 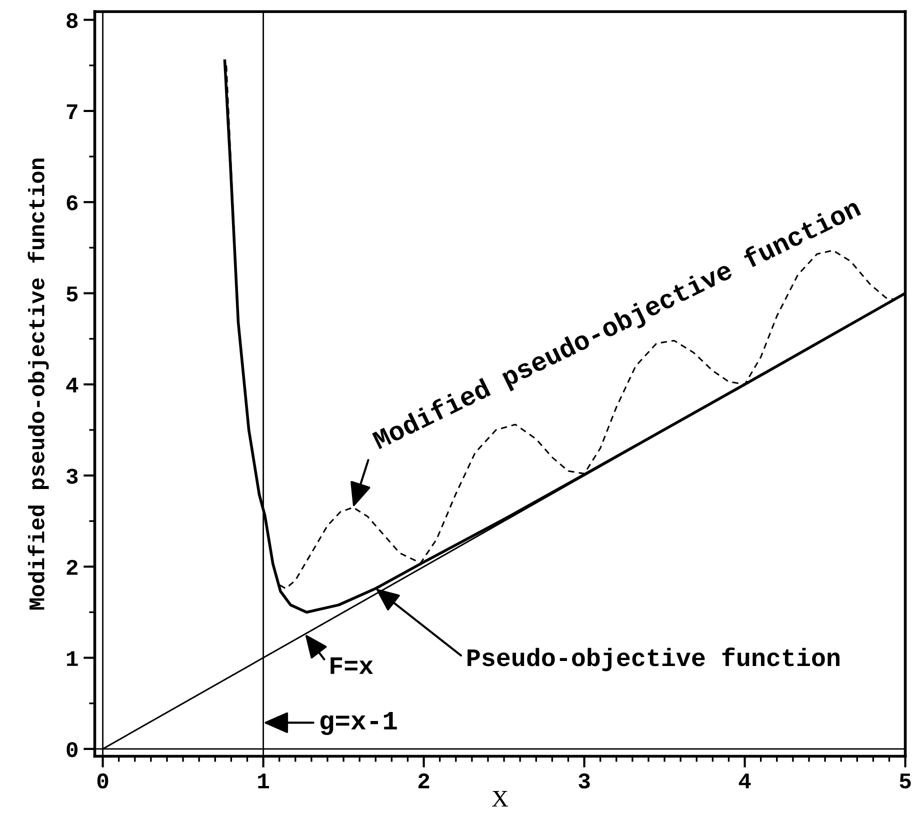 What do you see at coordinates (102, 781) in the screenshot?
I see `x-tick-label: 0` at bounding box center [102, 781].